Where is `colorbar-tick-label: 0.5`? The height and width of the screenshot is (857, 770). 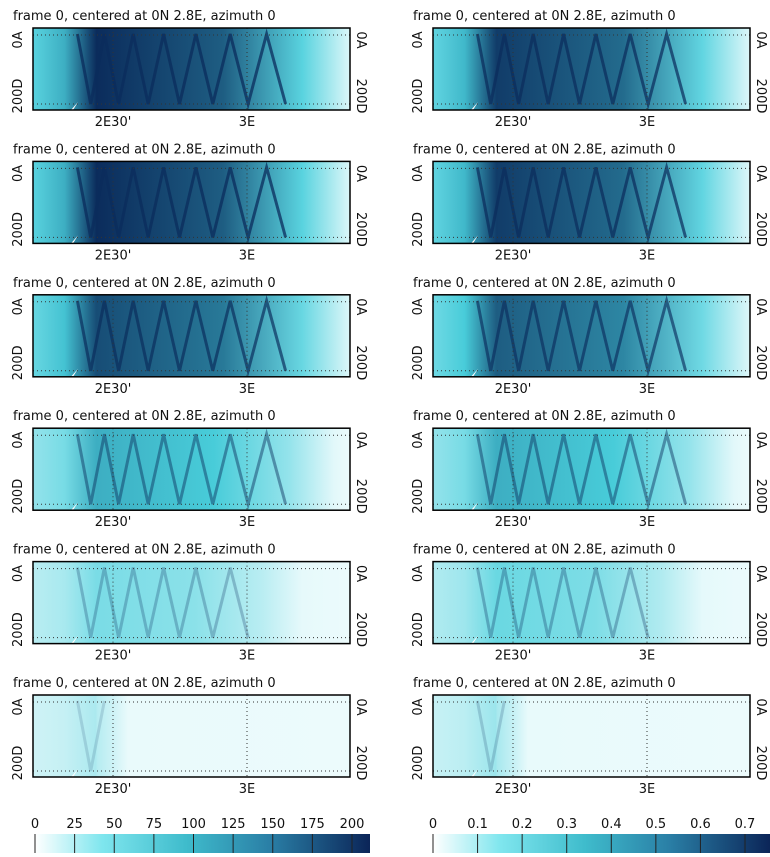 colorbar-tick-label: 0.5 is located at coordinates (656, 824).